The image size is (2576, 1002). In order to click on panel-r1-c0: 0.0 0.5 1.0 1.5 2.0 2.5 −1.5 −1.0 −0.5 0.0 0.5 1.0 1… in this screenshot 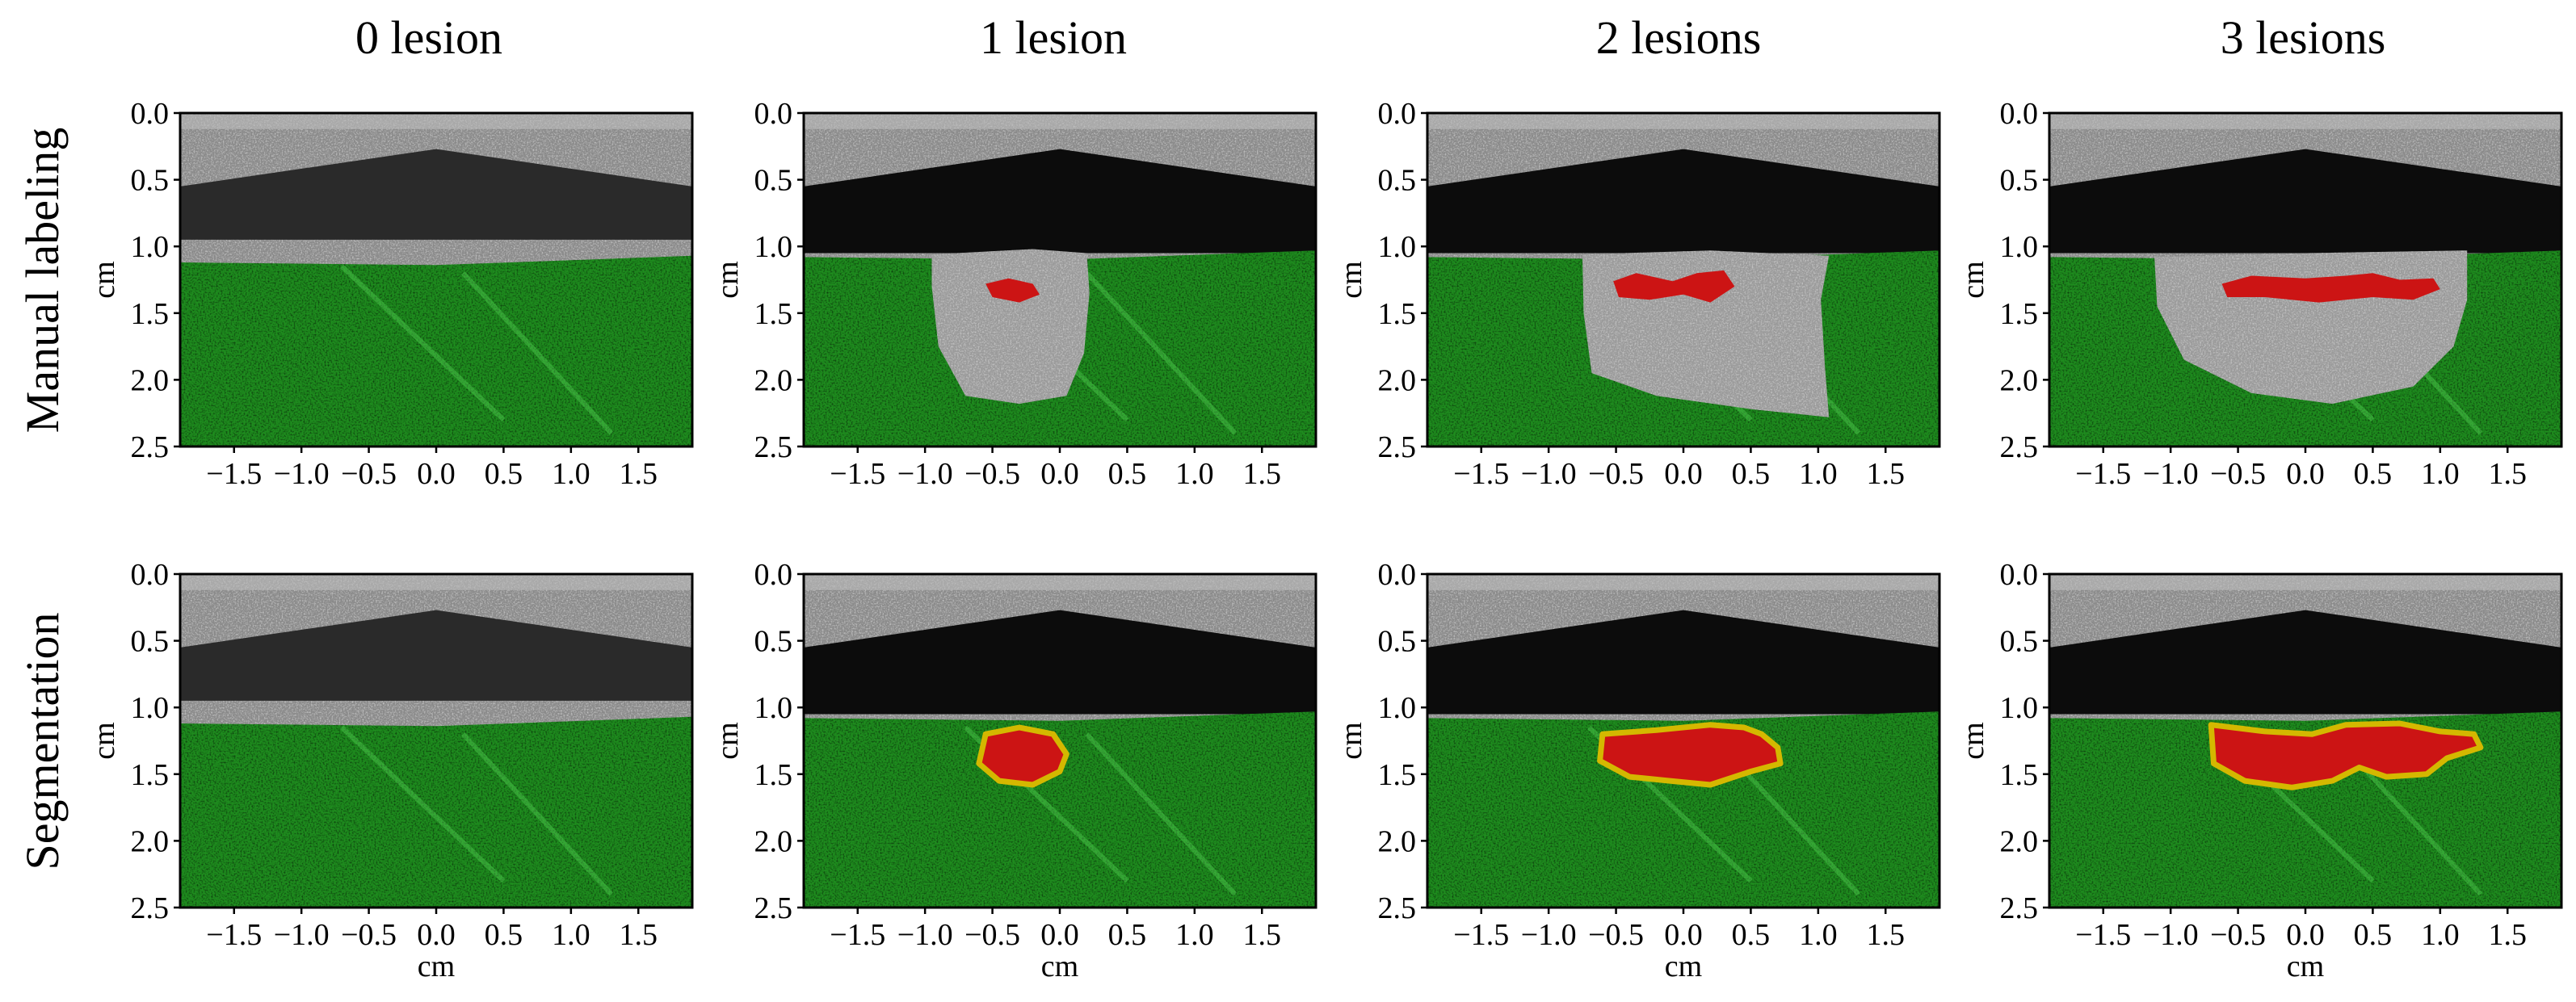, I will do `click(390, 770)`.